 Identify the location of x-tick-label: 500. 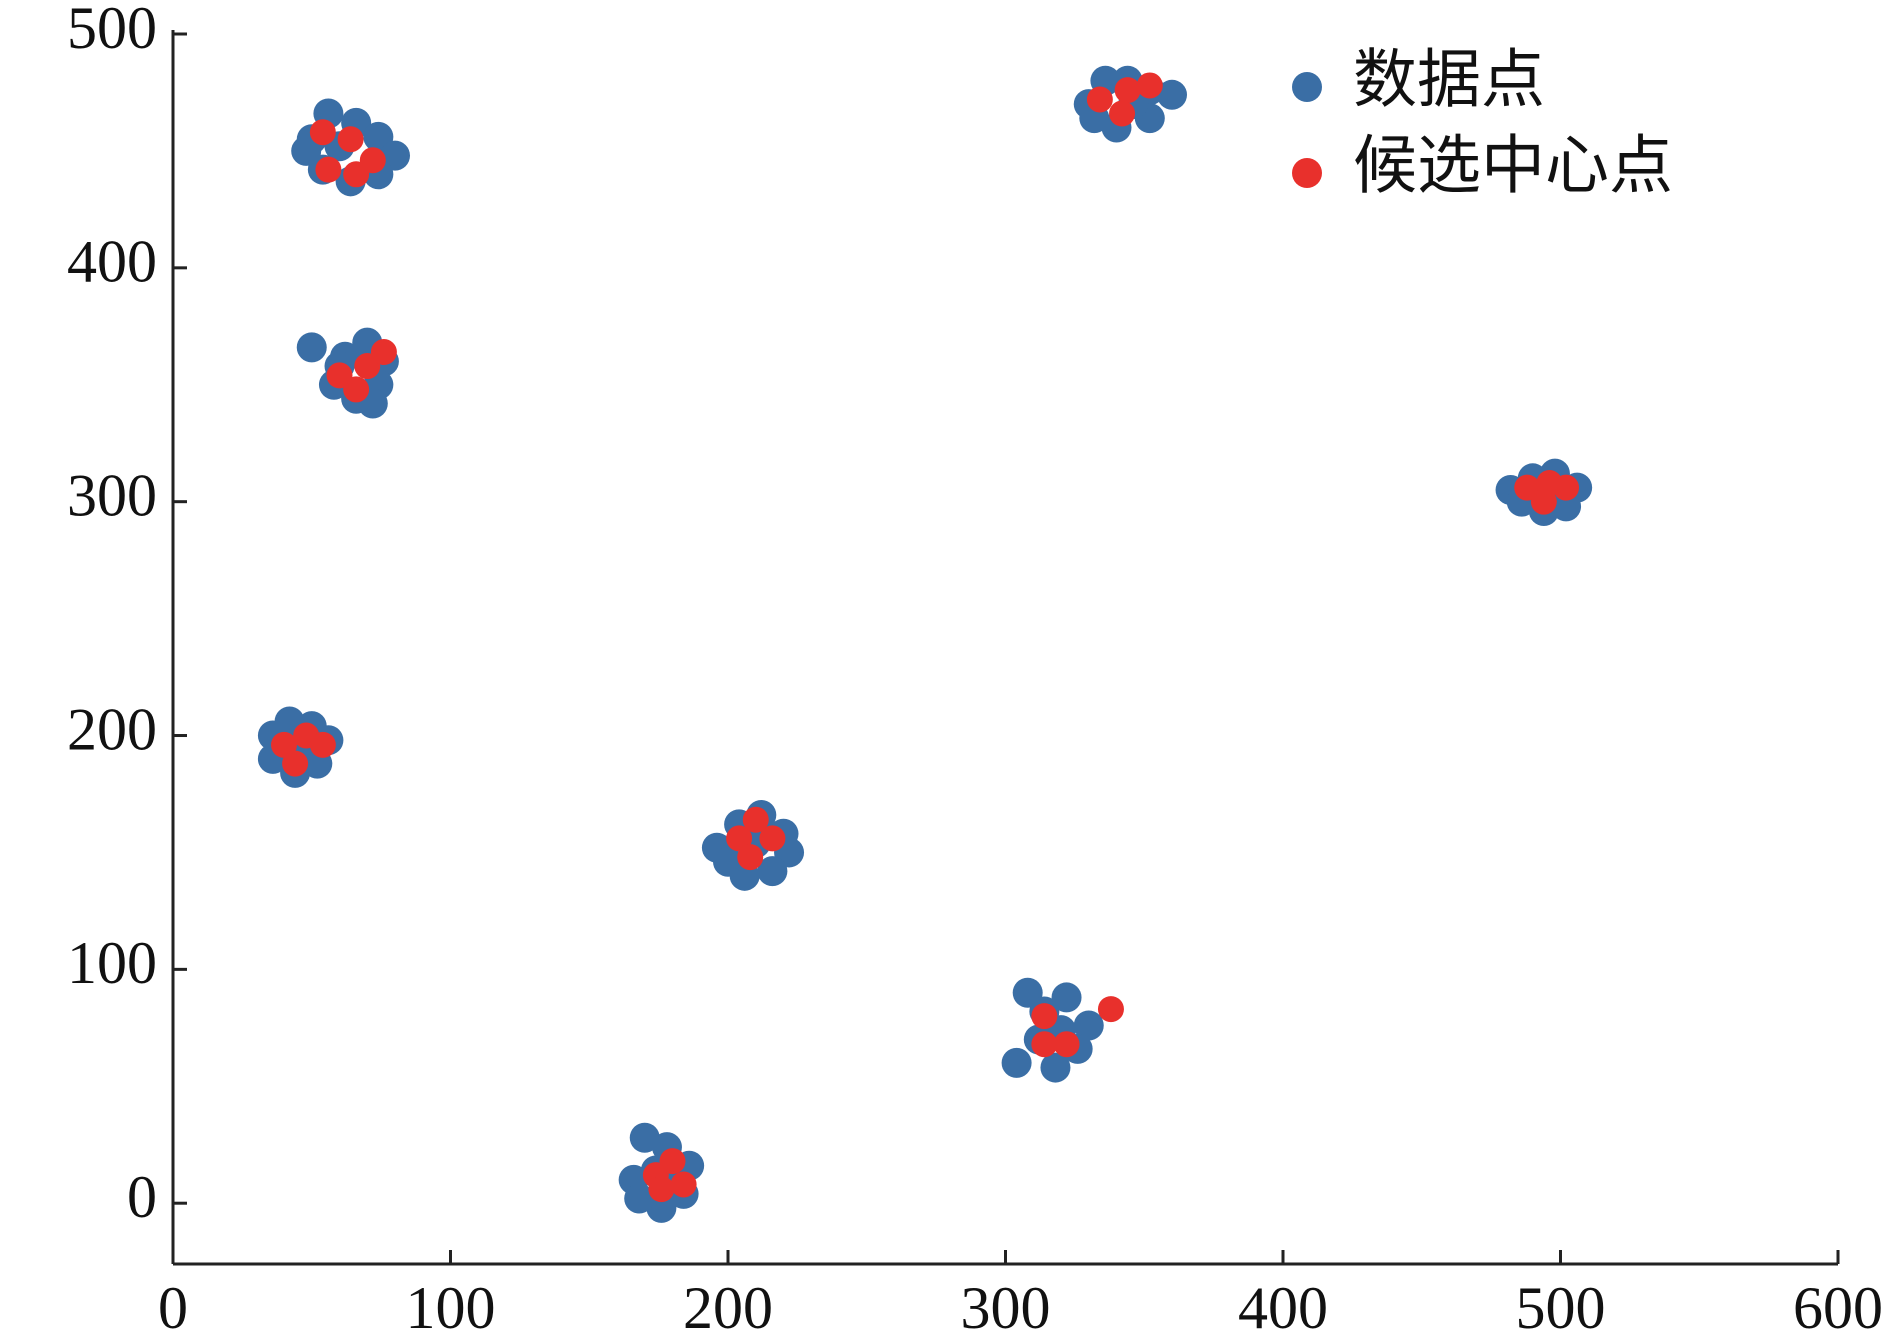
(1561, 1307).